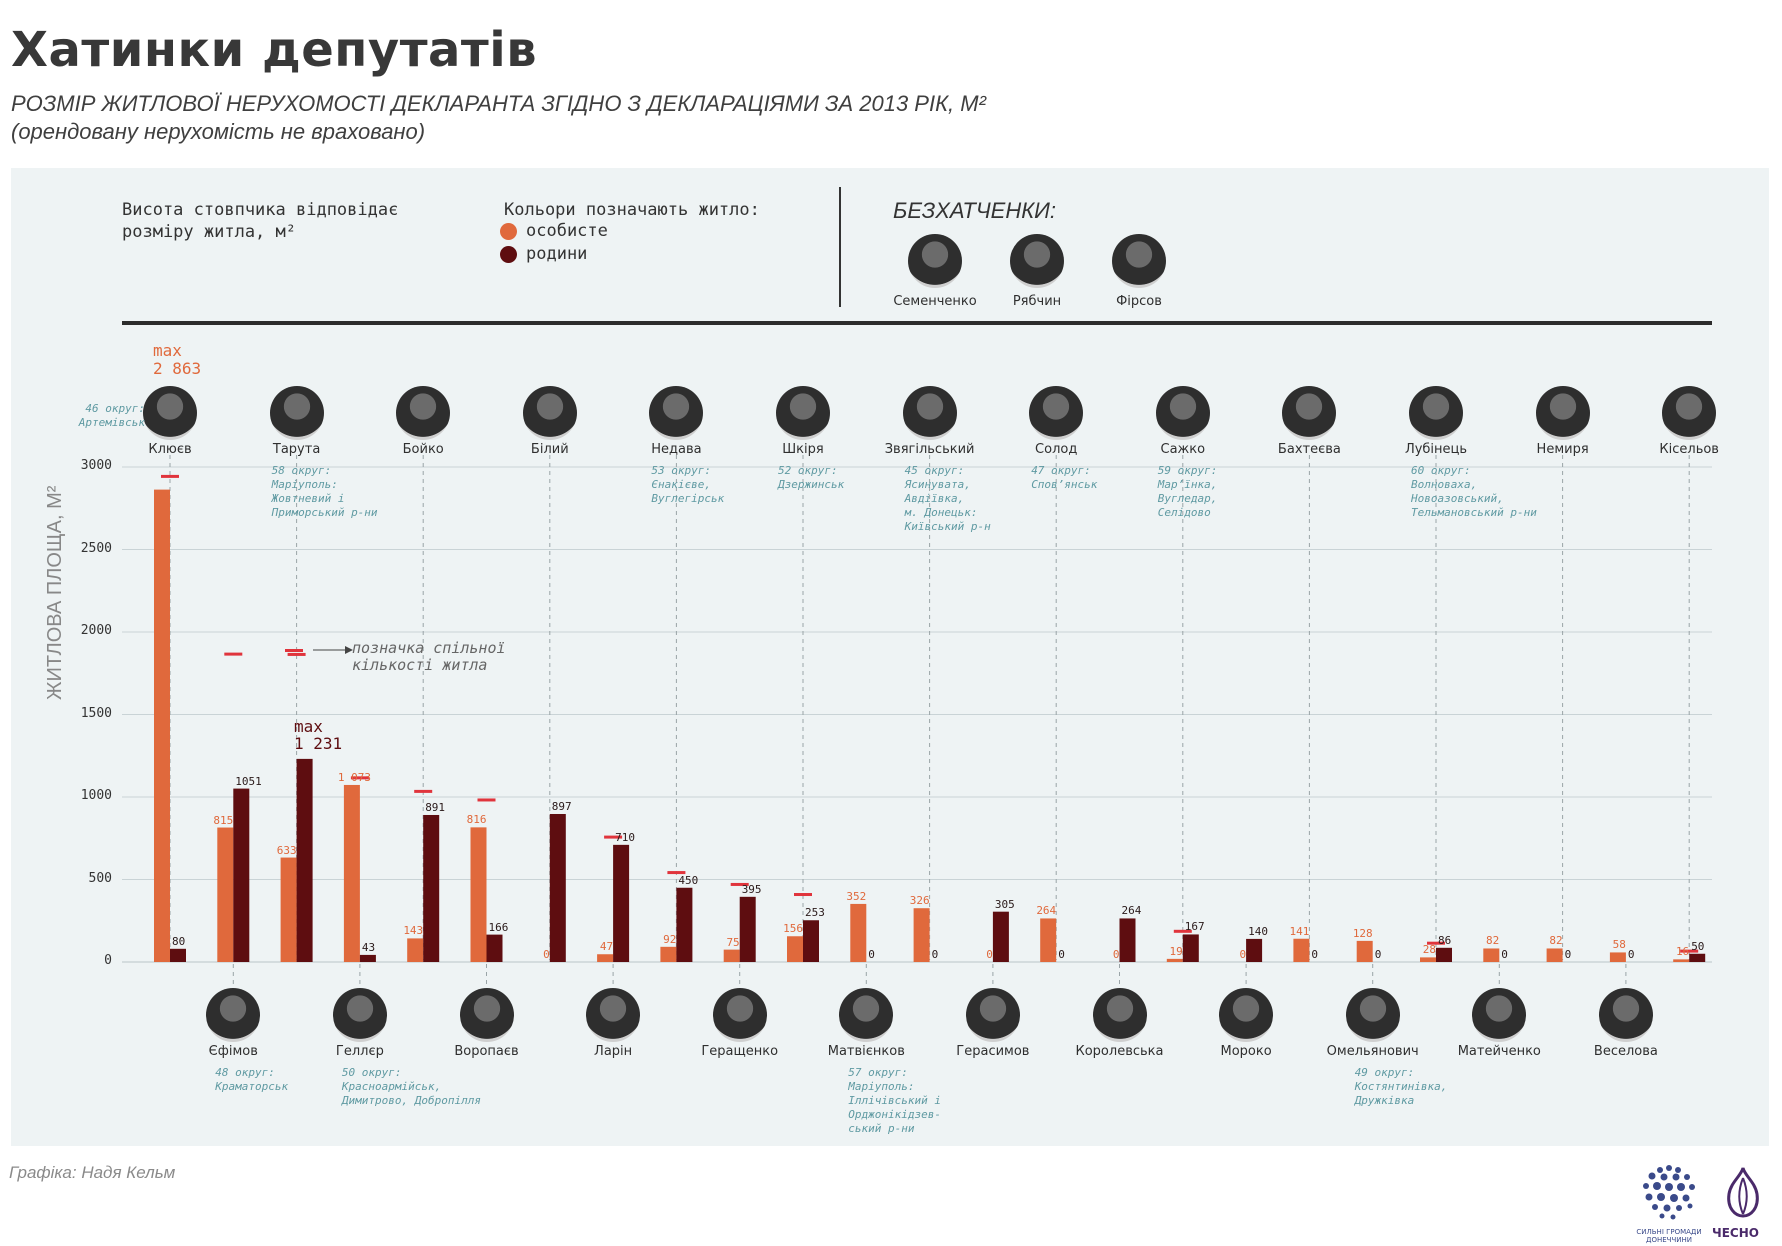 Image resolution: width=1782 pixels, height=1246 pixels. Describe the element at coordinates (1004, 904) in the screenshot. I see `value-label-family: 305` at that location.